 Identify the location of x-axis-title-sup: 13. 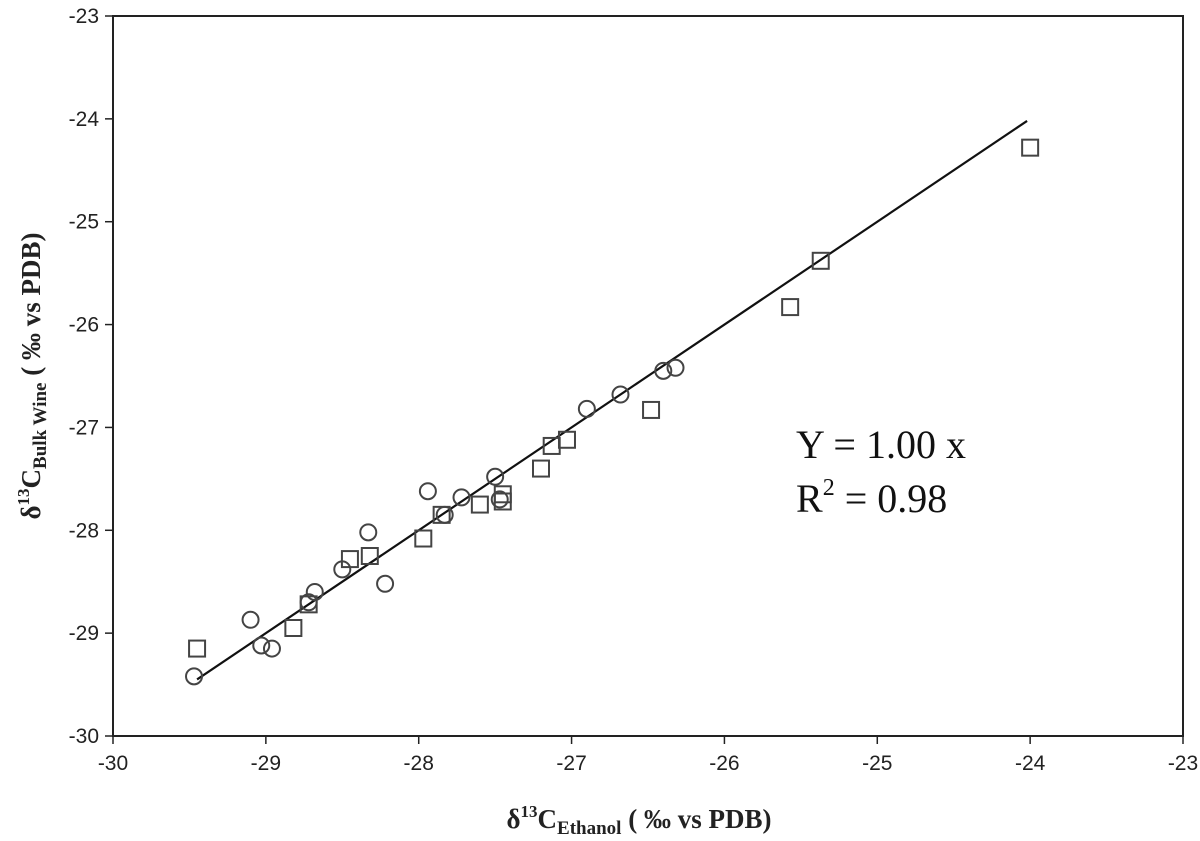
(529, 811).